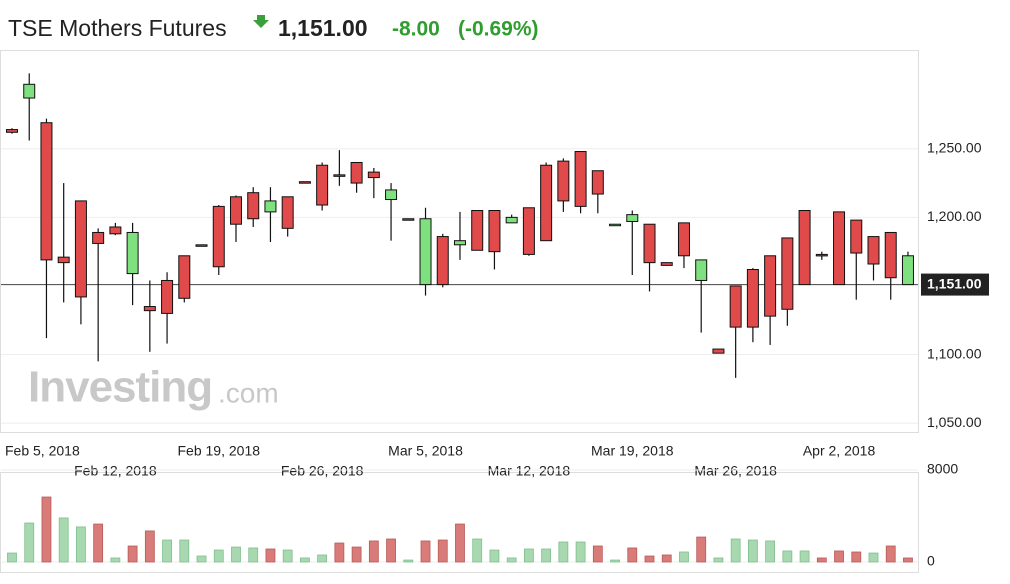 The image size is (1010, 584). Describe the element at coordinates (322, 471) in the screenshot. I see `x-tick-label: Feb 26, 2018` at that location.